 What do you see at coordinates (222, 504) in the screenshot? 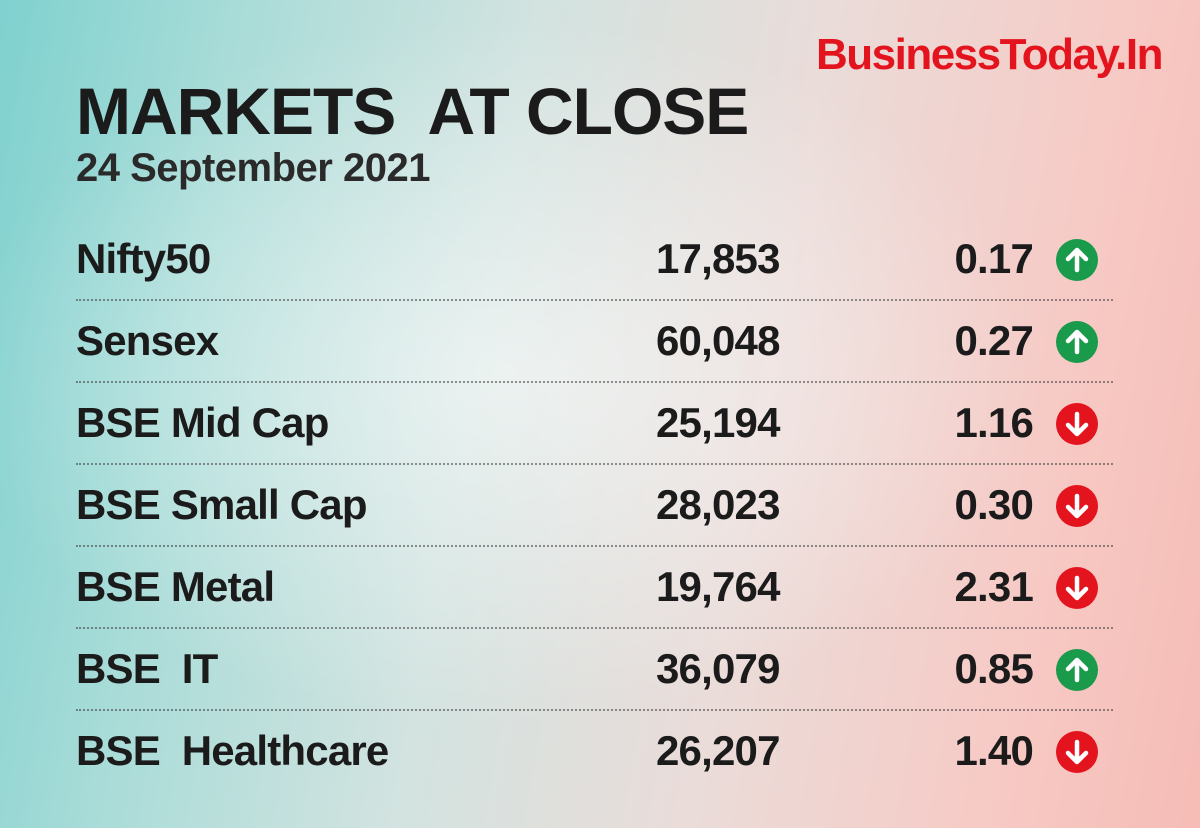
I see `index-name: BSE Small Cap` at bounding box center [222, 504].